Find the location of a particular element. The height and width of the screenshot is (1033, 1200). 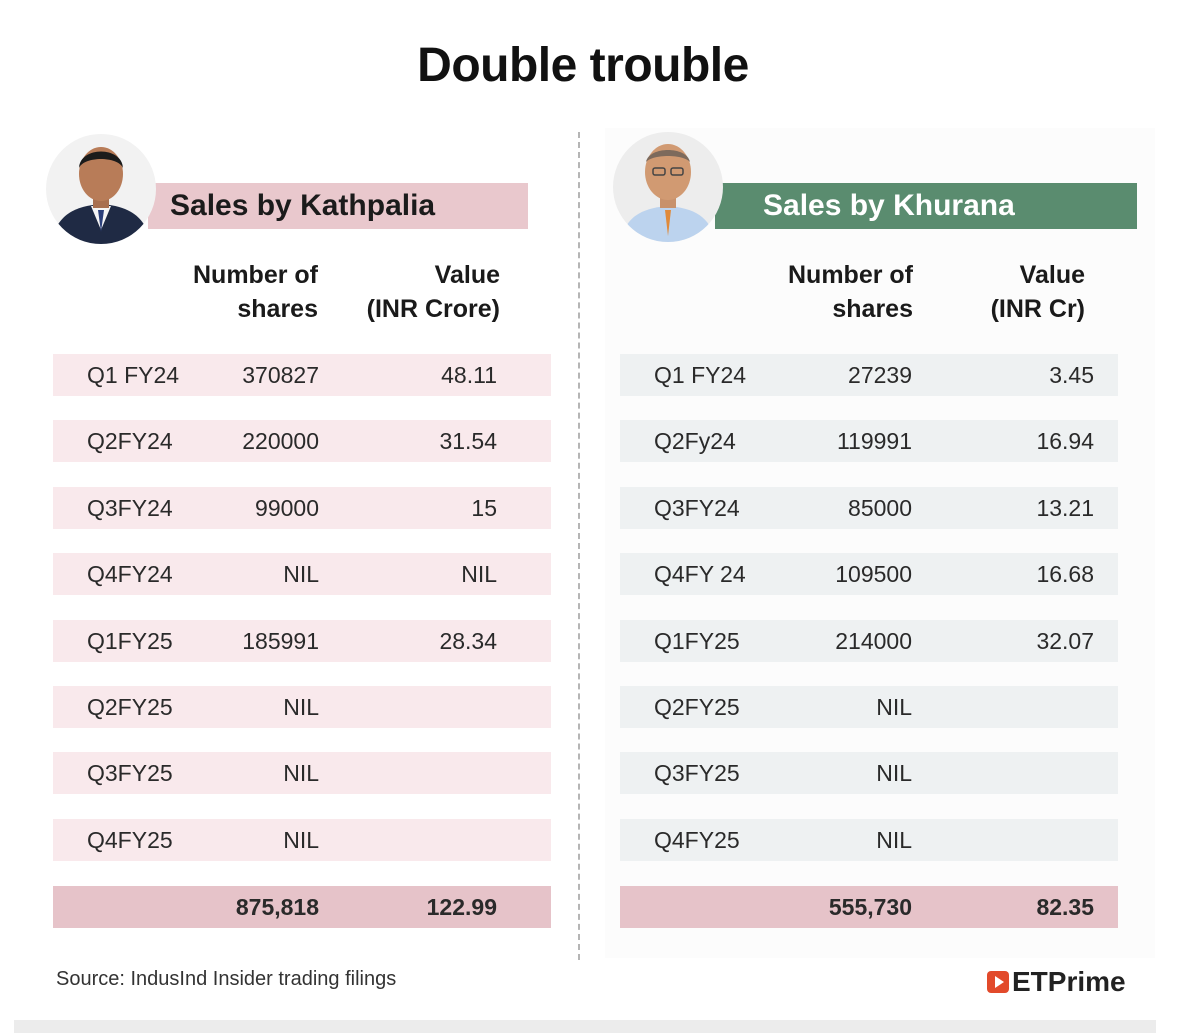

table-row: Q4FY24 NIL NIL is located at coordinates (302, 574).